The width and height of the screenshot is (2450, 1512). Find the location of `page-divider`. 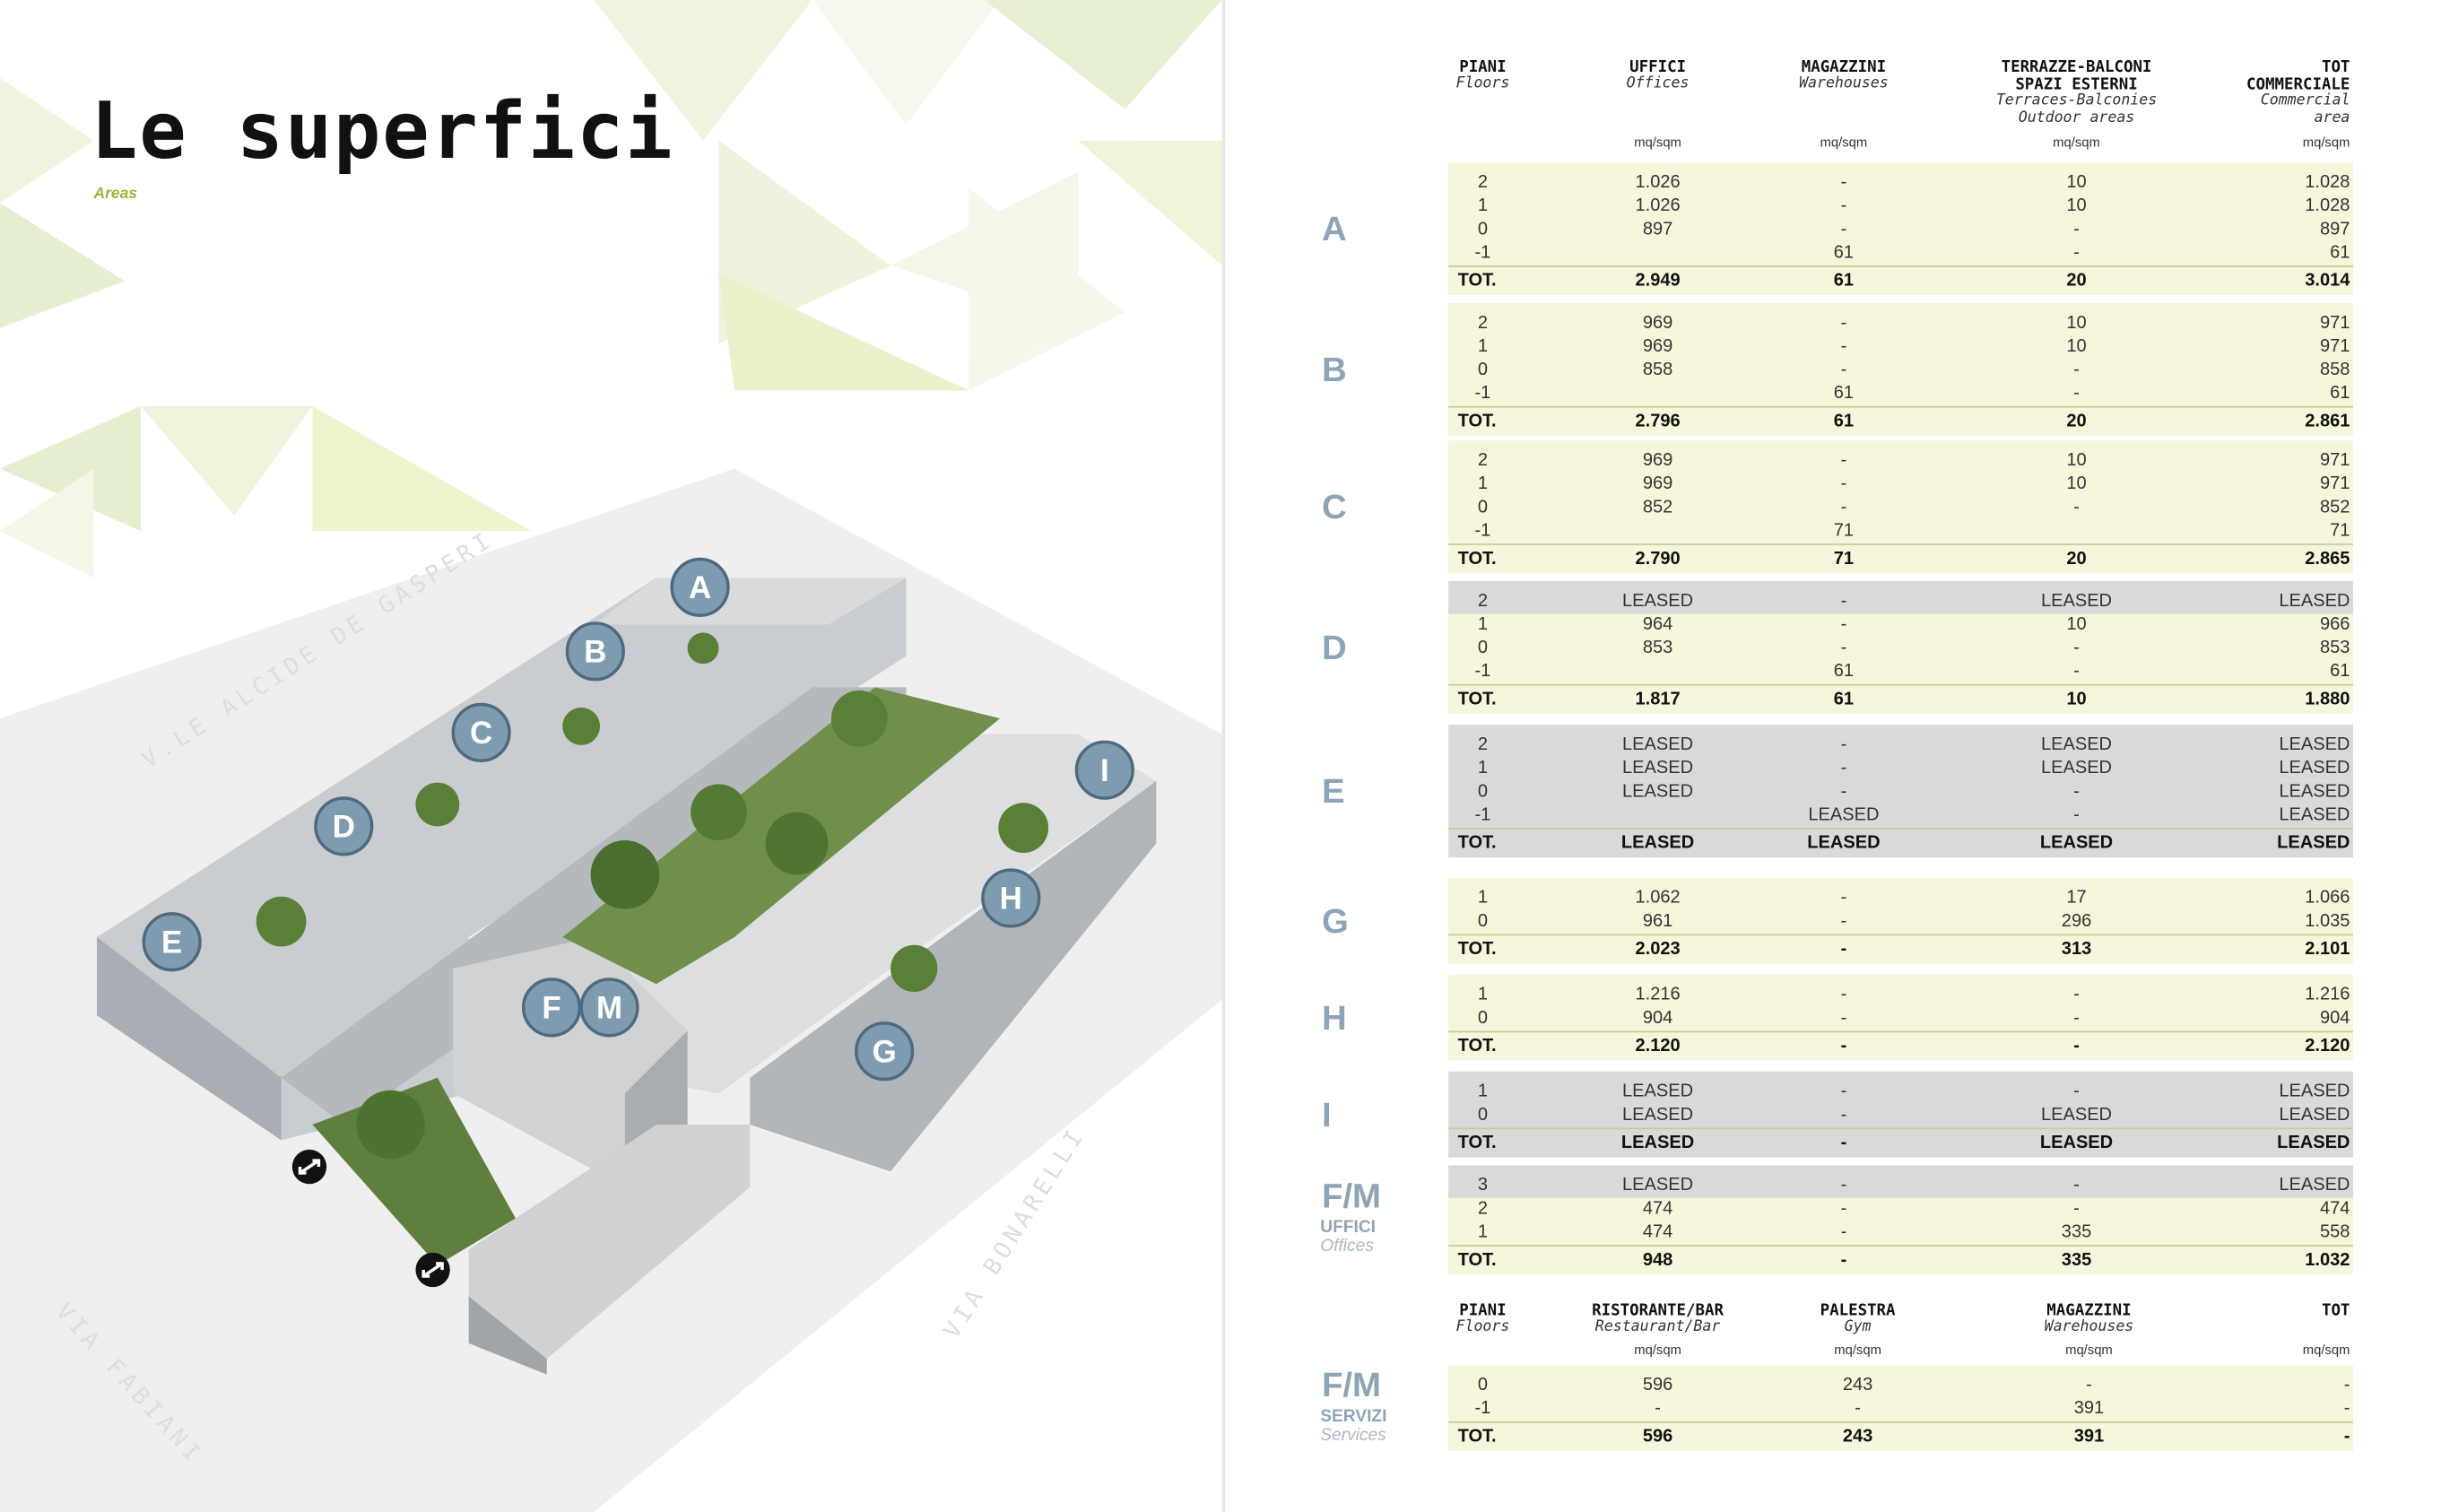

page-divider is located at coordinates (1223, 756).